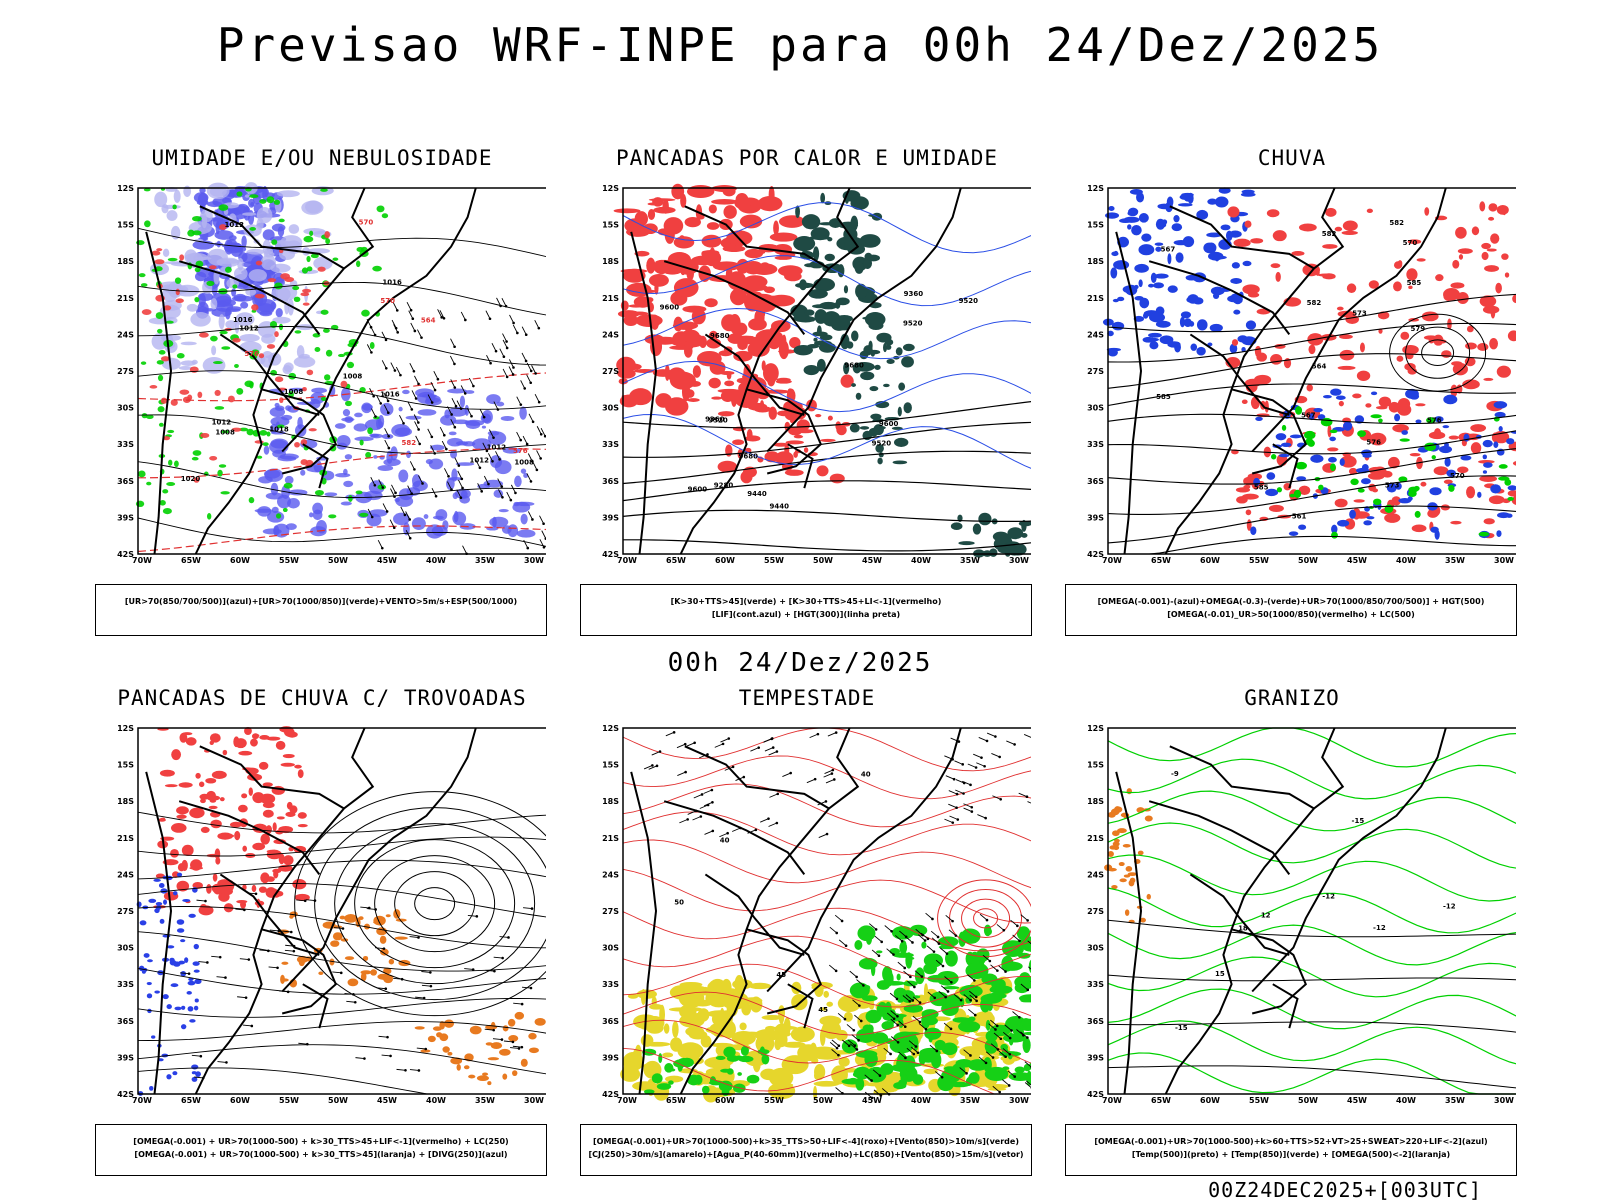  What do you see at coordinates (387, 301) in the screenshot?
I see `contour-label: 570` at bounding box center [387, 301].